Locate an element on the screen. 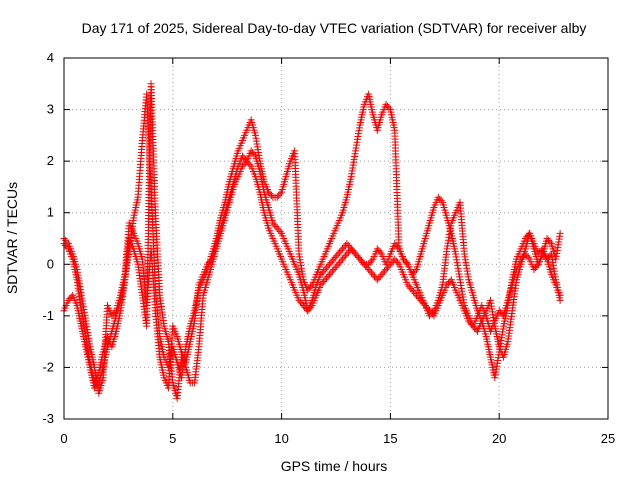  x-tick-label: 0 is located at coordinates (63, 438).